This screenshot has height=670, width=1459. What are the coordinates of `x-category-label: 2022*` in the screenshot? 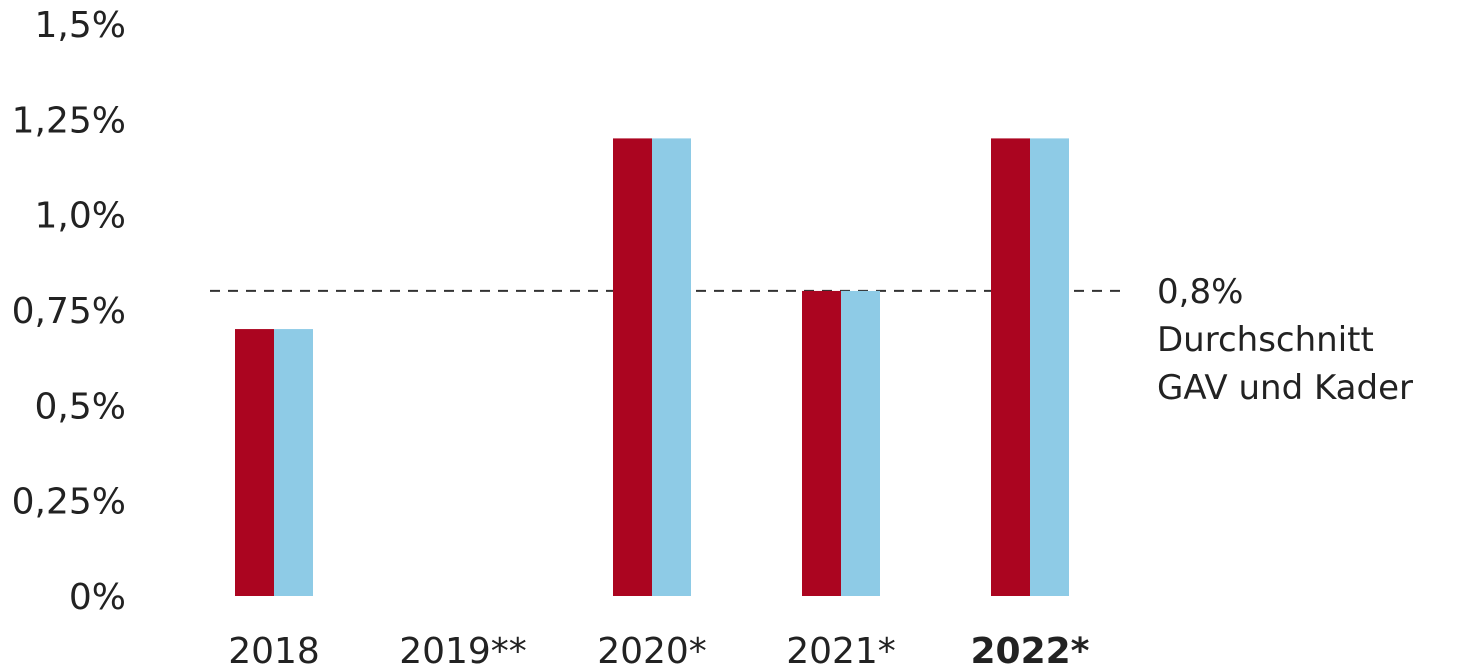 It's located at (1029, 650).